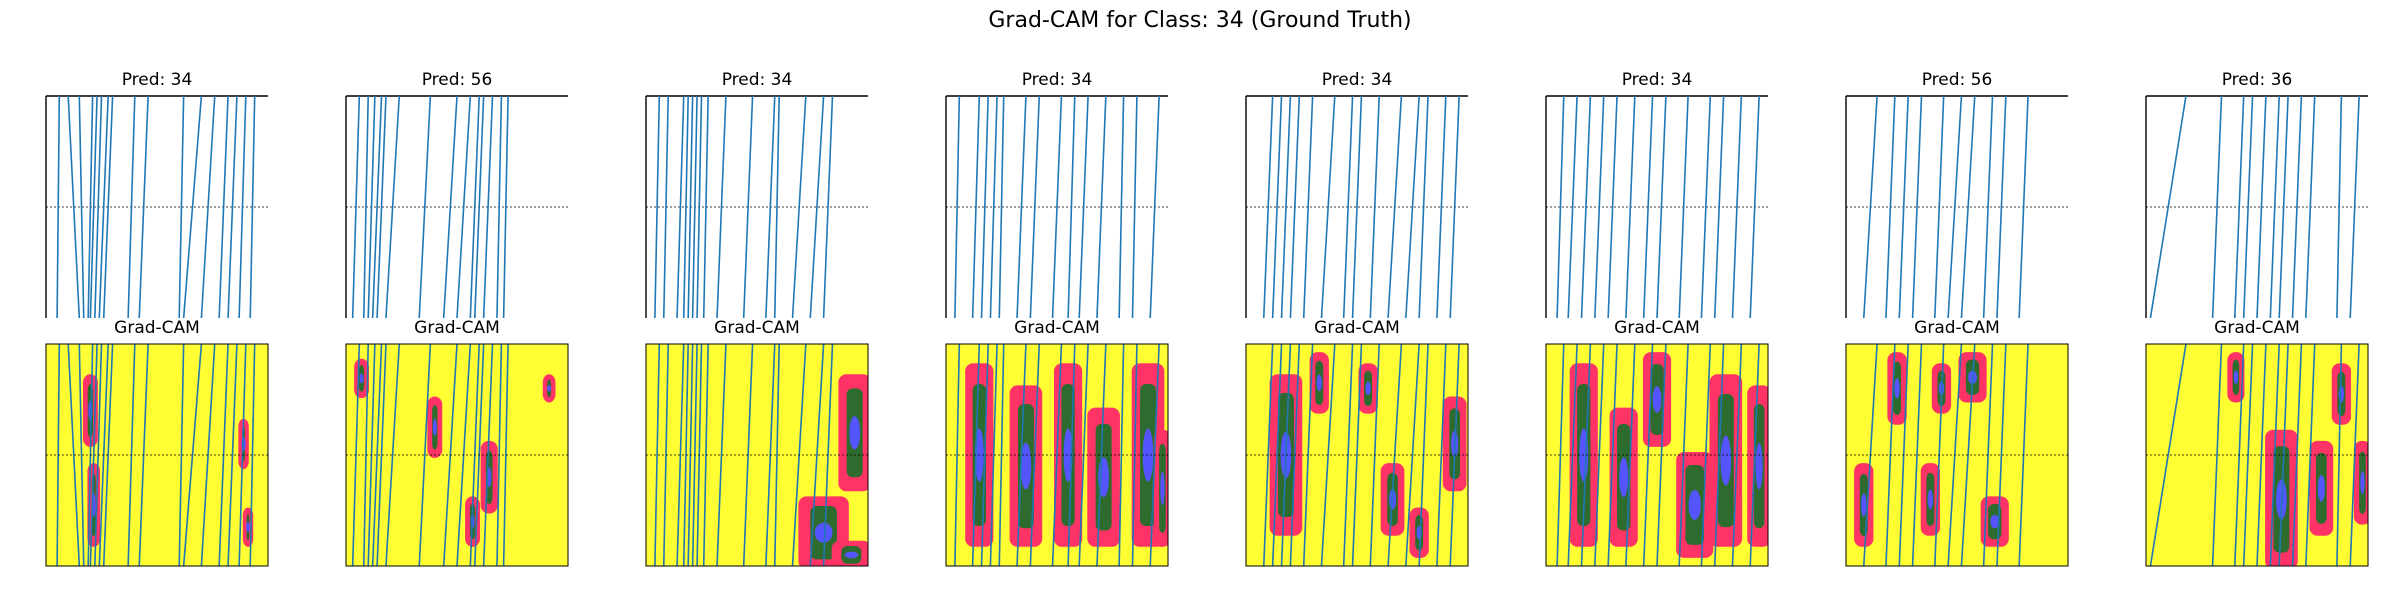 The image size is (2400, 600). What do you see at coordinates (1957, 80) in the screenshot?
I see `panel-pred-title: Pred: 56` at bounding box center [1957, 80].